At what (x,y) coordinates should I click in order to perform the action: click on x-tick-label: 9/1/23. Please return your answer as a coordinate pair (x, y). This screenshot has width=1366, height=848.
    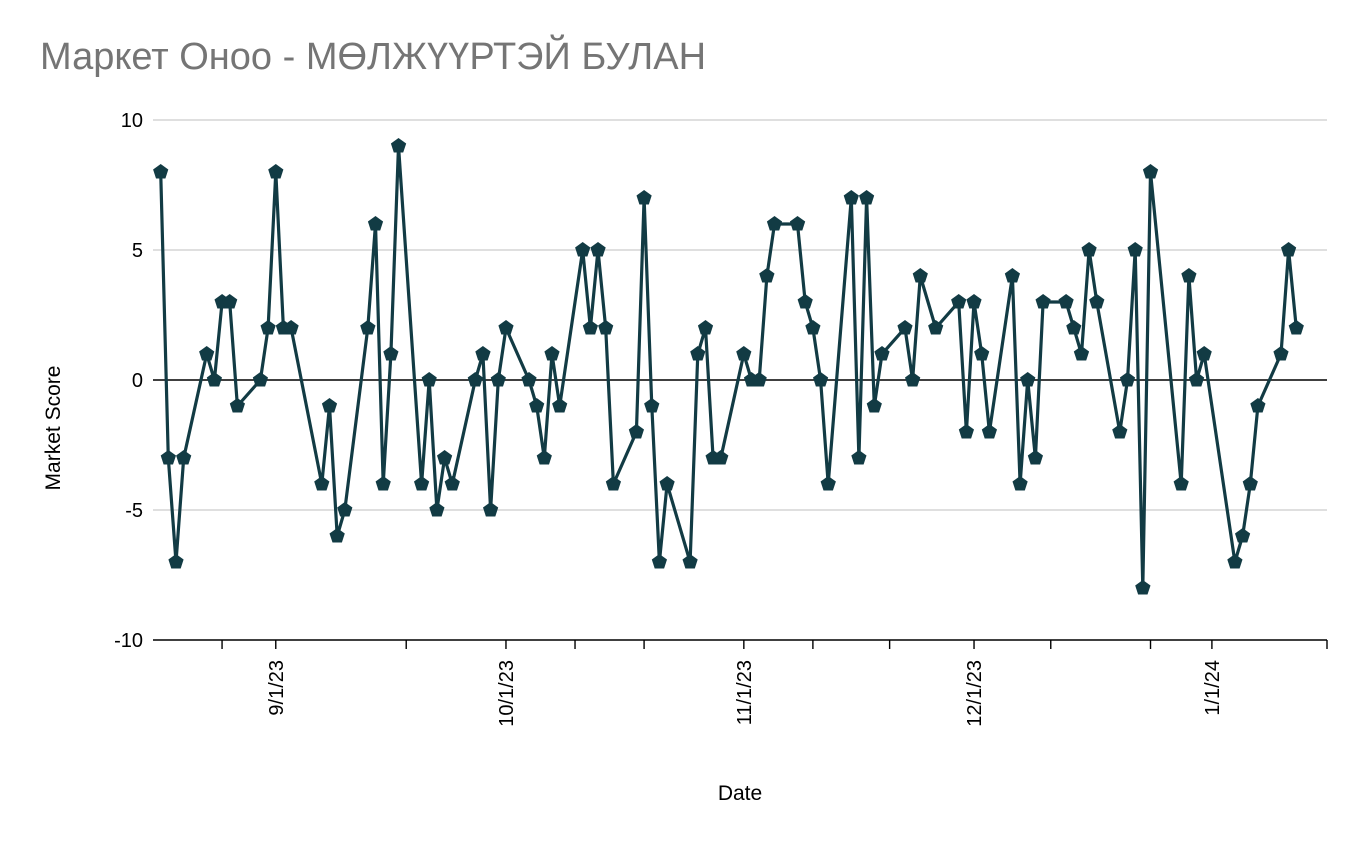
    Looking at the image, I should click on (277, 688).